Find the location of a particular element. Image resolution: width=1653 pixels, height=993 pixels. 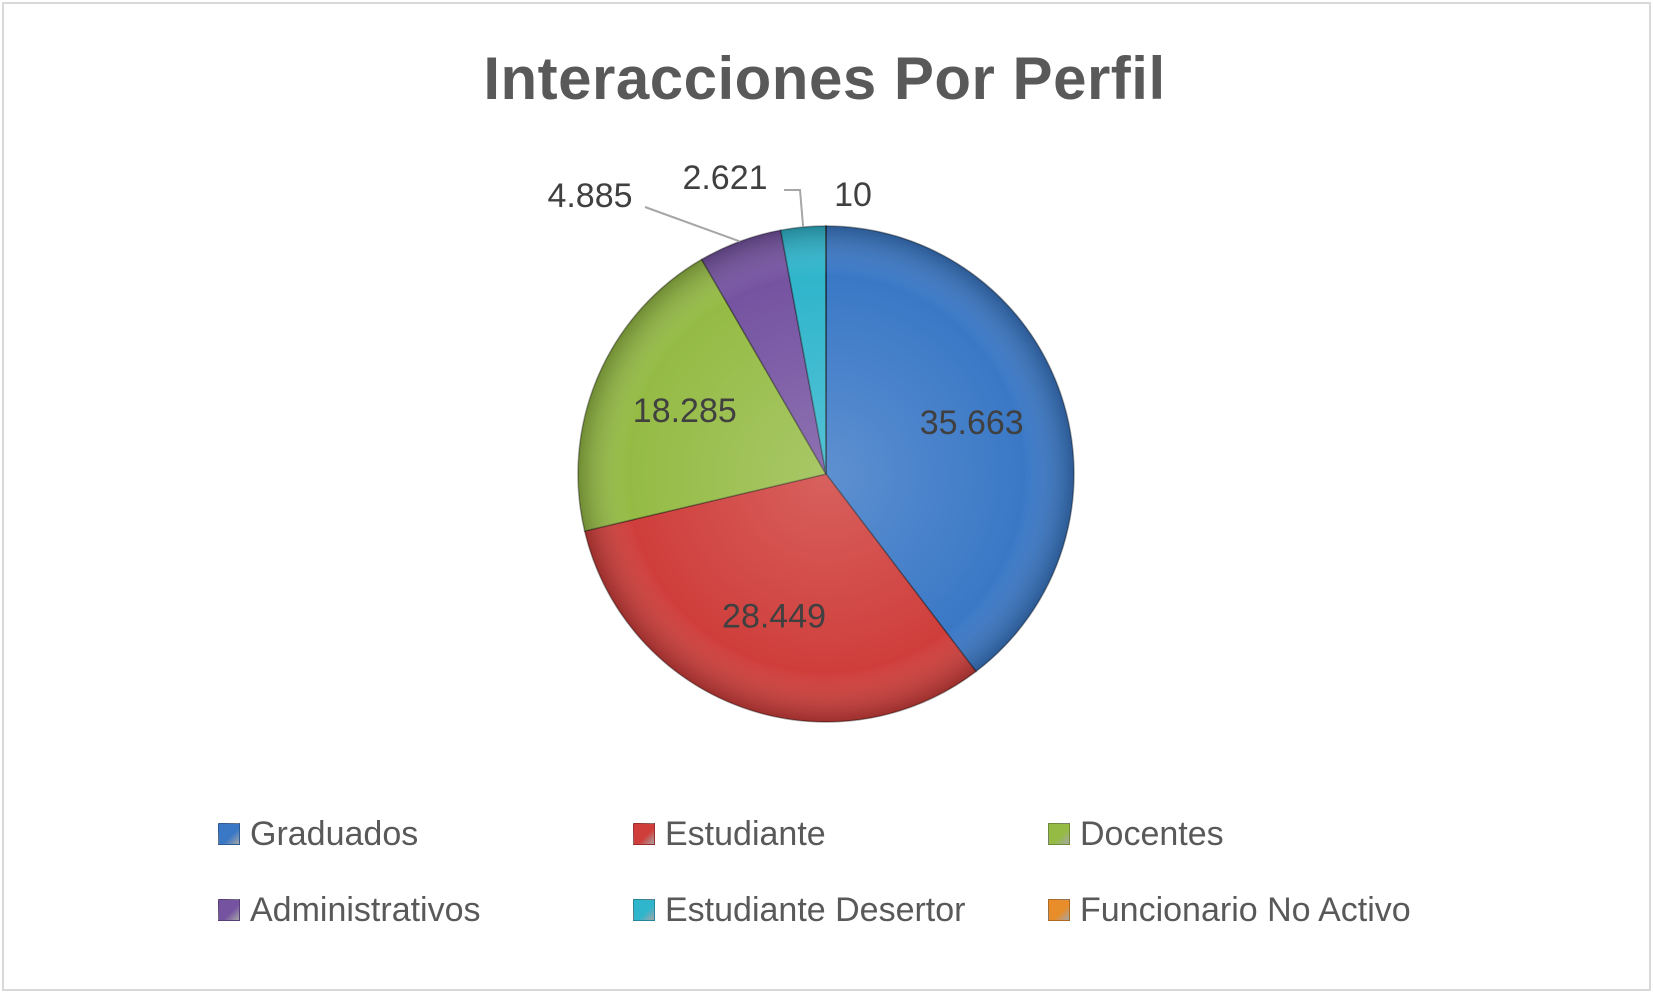

leader-line-estudiante-desertor is located at coordinates (794, 208).